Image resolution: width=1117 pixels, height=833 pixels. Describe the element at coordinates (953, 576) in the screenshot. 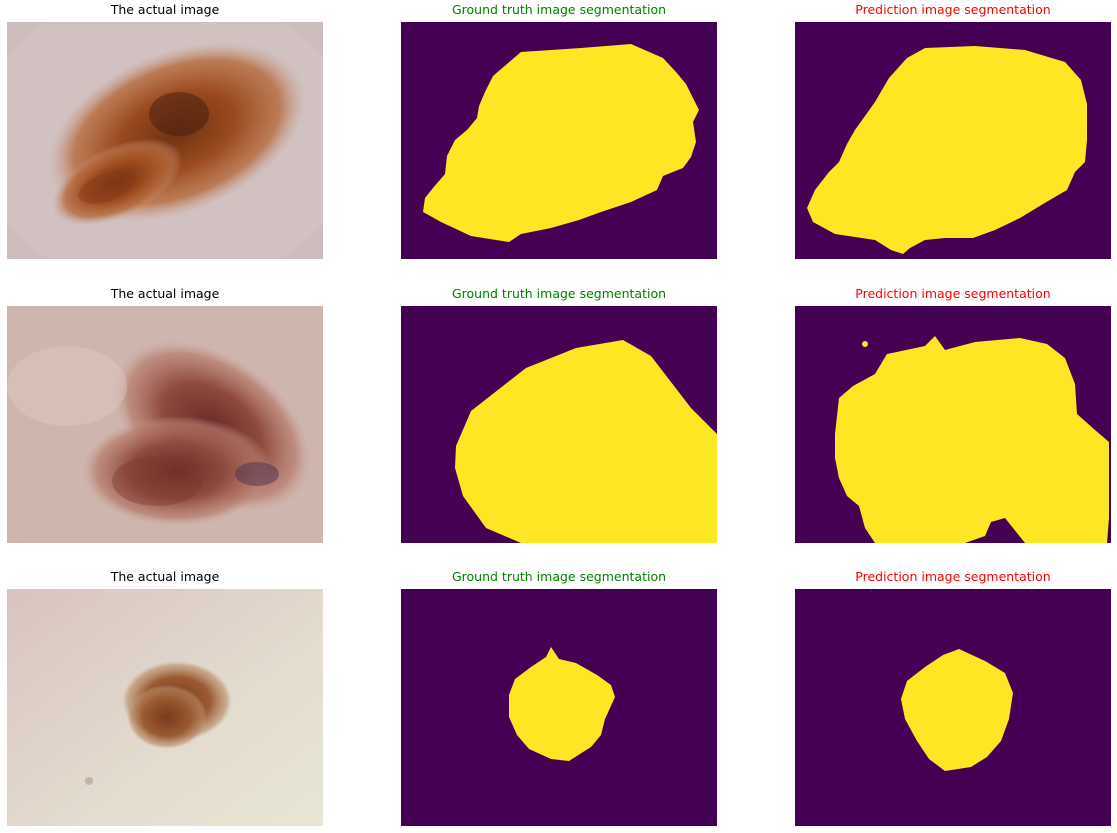

I see `row-3-prediction-title: Prediction image segmentation` at that location.